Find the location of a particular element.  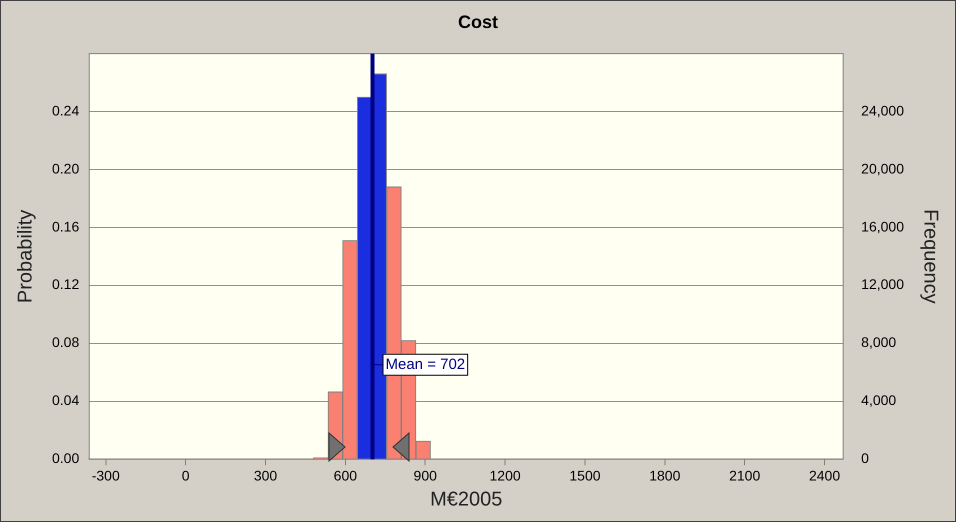

y2-tick-label: 20,000 is located at coordinates (882, 168).